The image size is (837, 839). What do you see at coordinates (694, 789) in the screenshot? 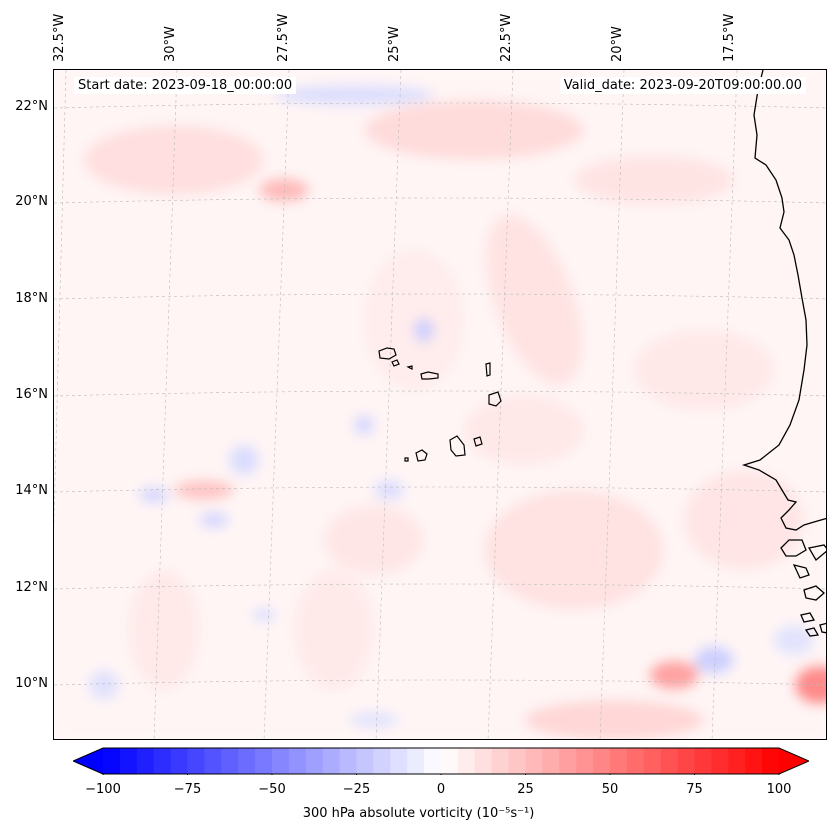
I see `colorbar-tick: 75` at bounding box center [694, 789].